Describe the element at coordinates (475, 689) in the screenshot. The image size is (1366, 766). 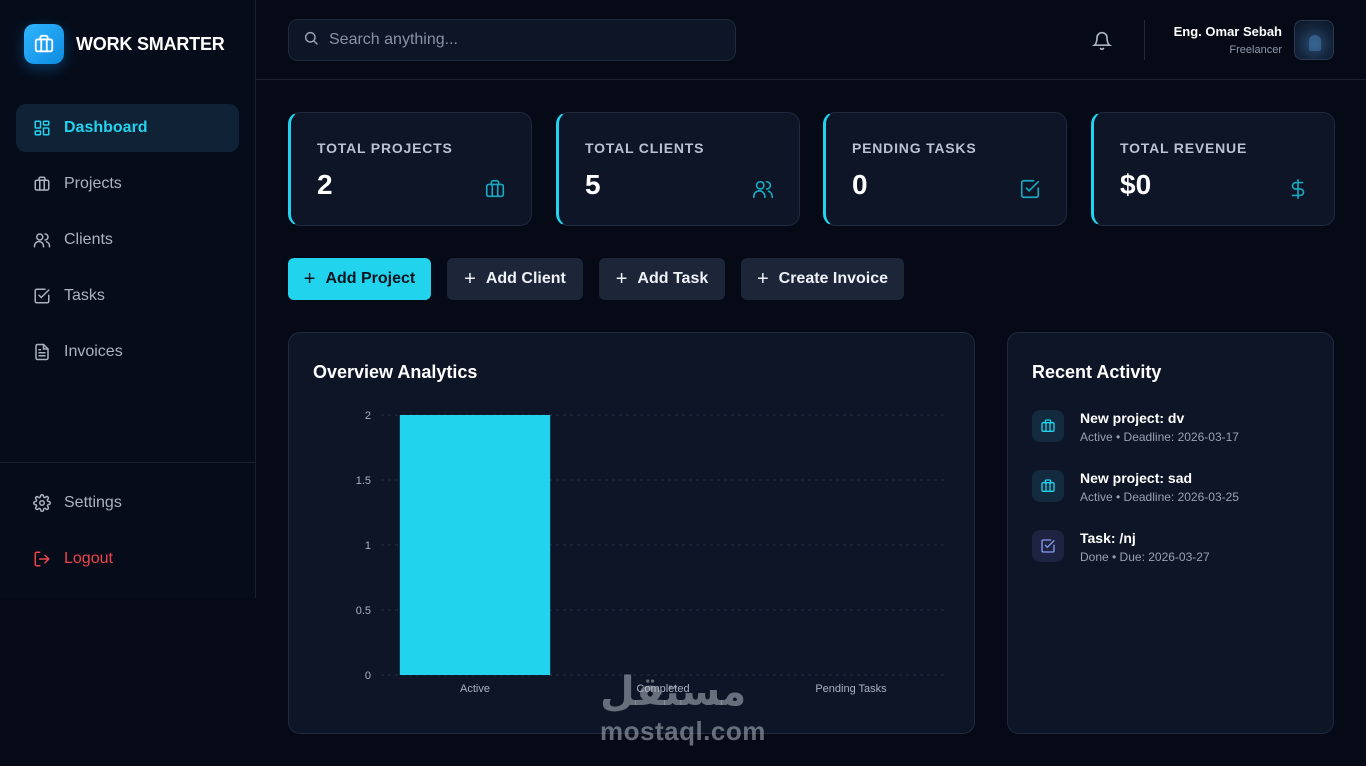
I see `x-tick-label: Active` at that location.